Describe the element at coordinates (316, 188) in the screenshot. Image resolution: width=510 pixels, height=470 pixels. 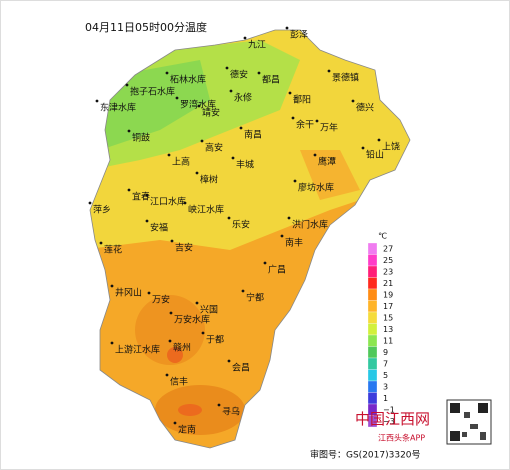
I see `place-label: 廖坊水库` at that location.